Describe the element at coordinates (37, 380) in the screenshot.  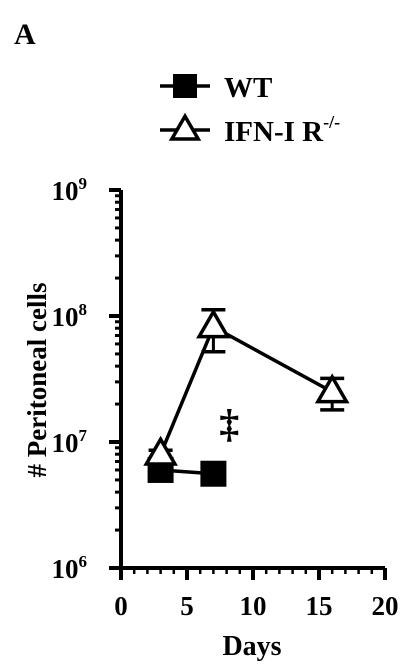
I see `y-axis-label: # Peritoneal cells` at that location.